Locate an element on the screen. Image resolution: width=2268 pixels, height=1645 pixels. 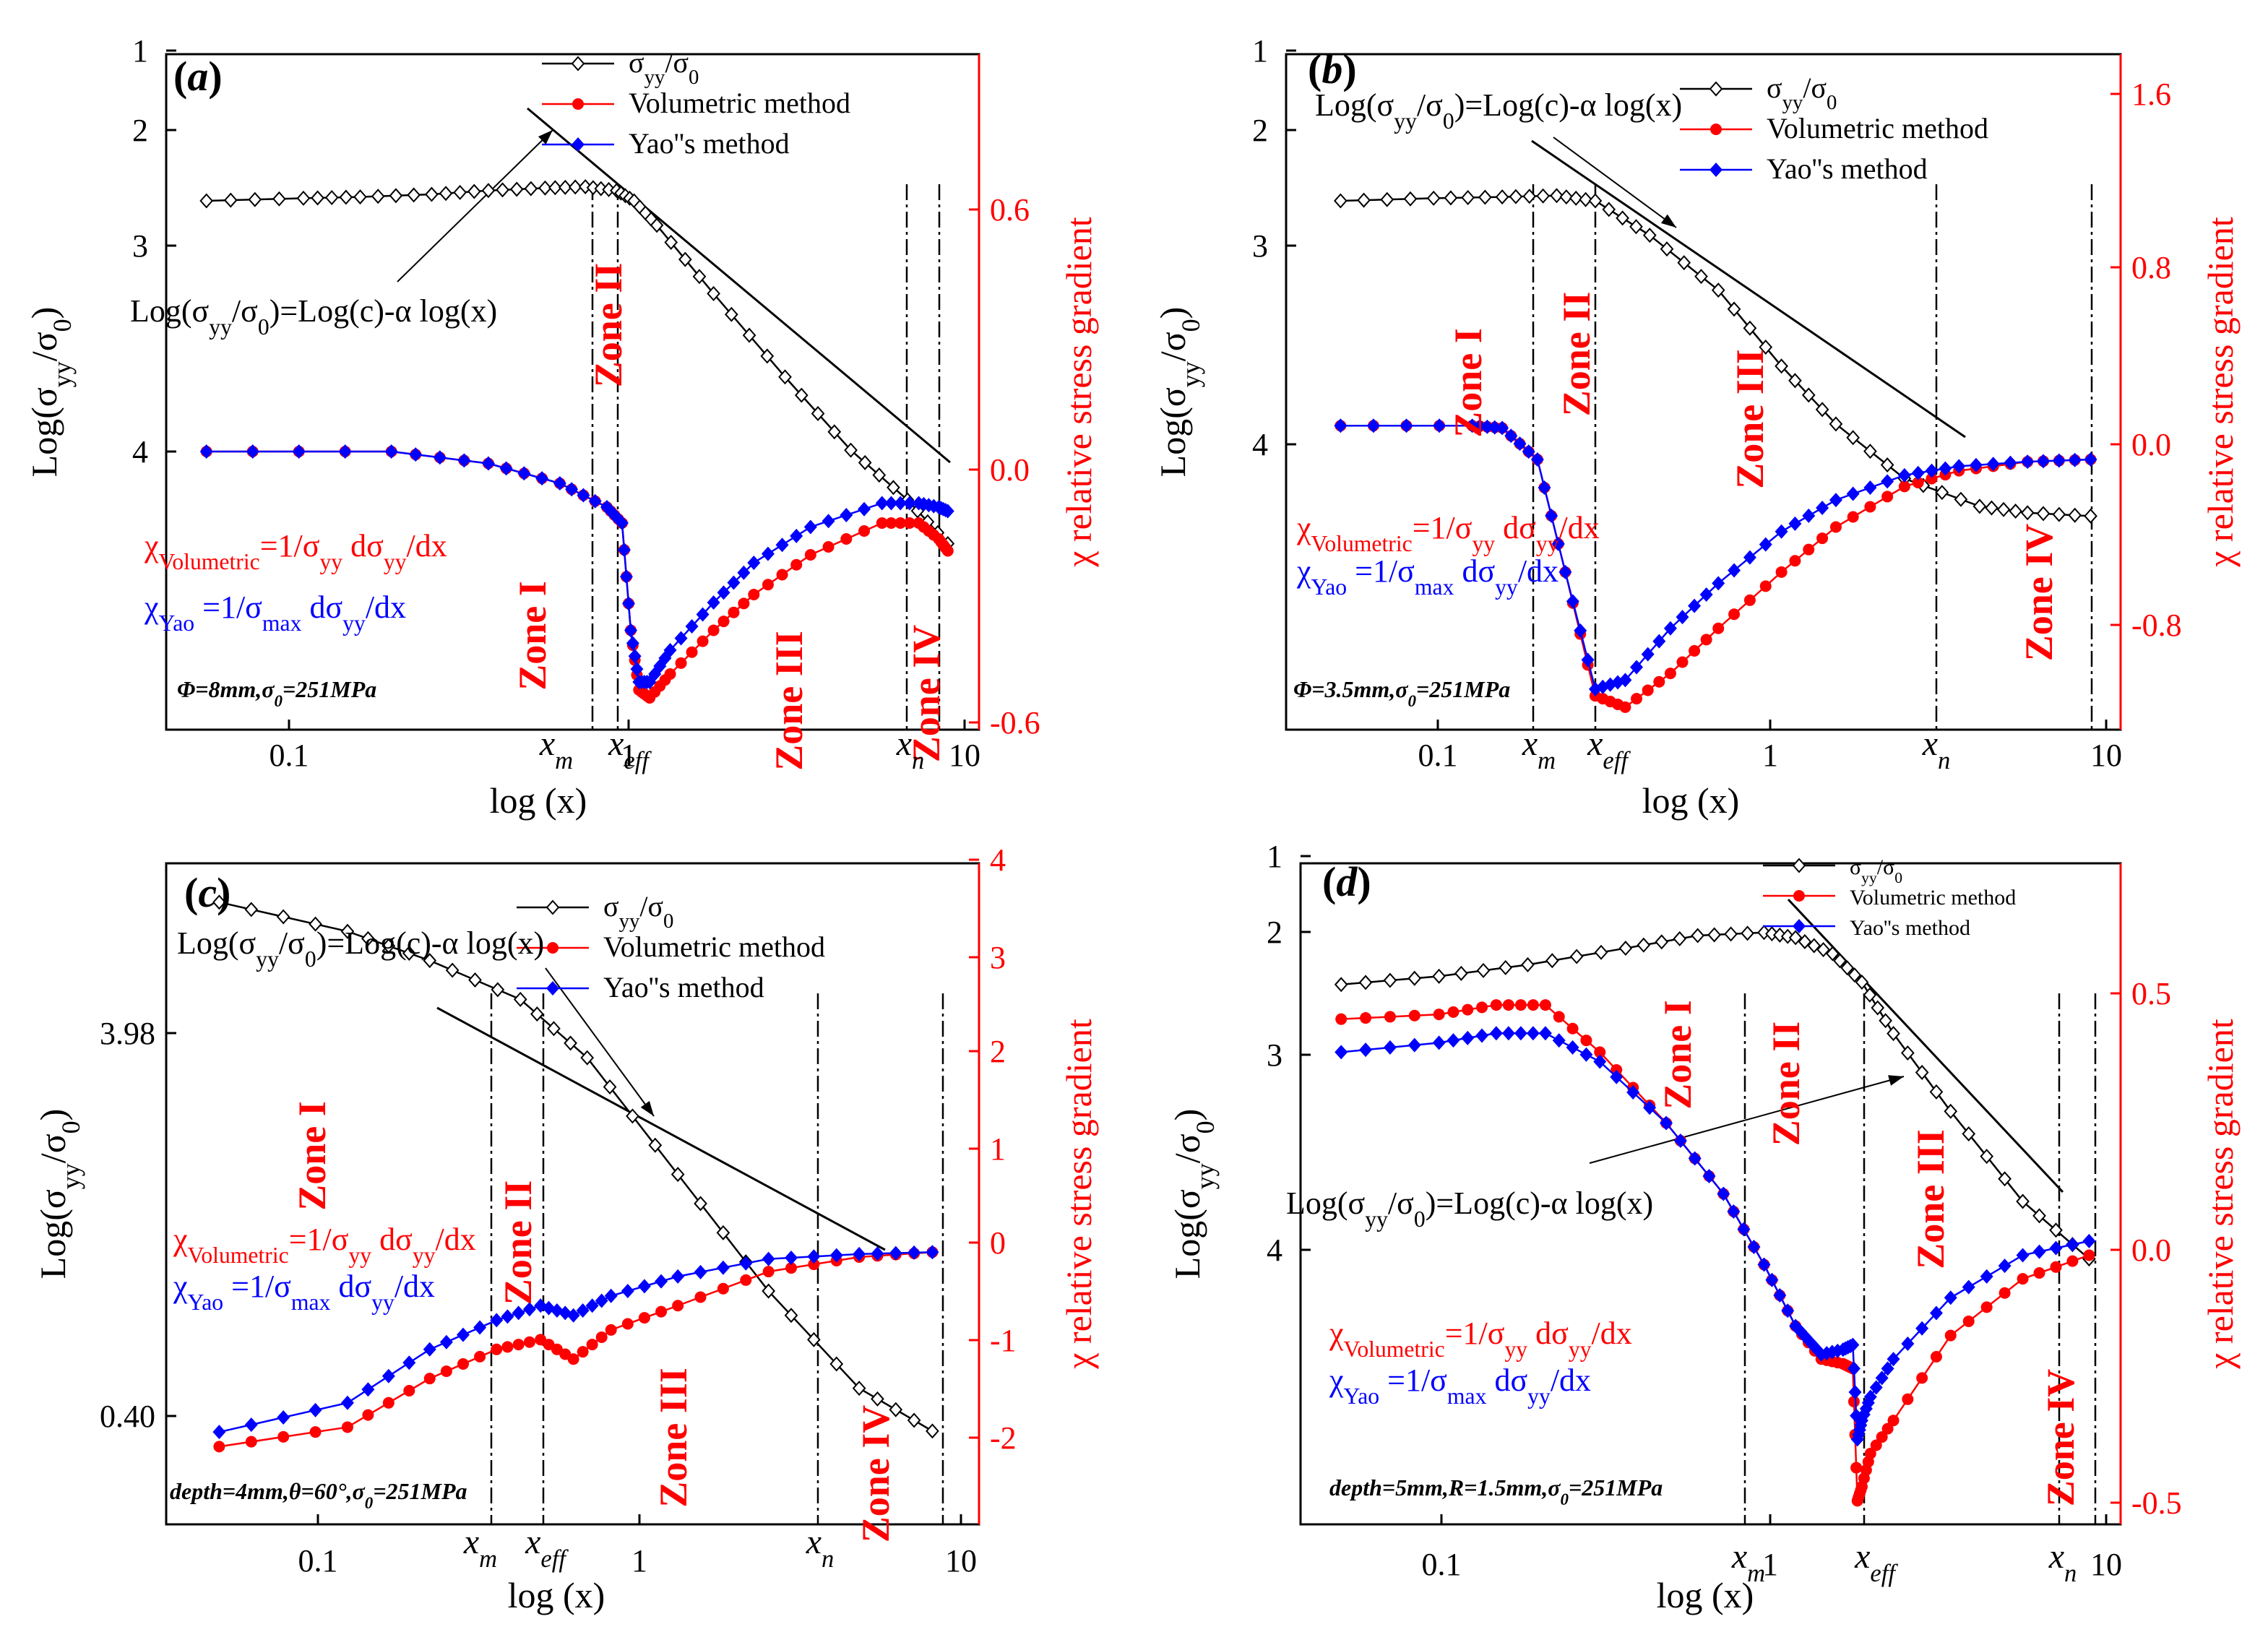
parameter-label: depth=4mm,θ=60°,σ0=251MPa is located at coordinates (318, 1495).